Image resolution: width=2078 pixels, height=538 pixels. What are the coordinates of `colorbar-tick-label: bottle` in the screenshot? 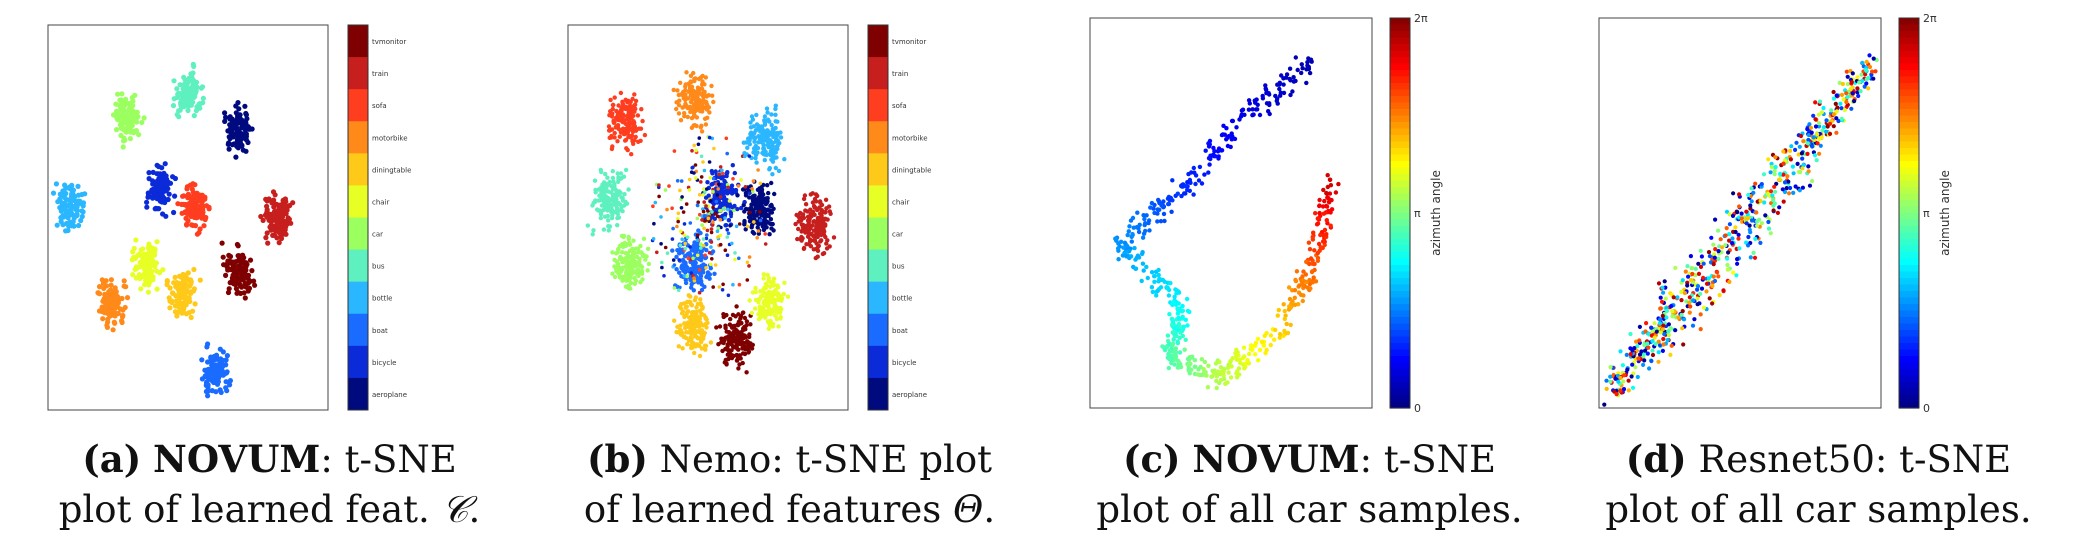 It's located at (382, 299).